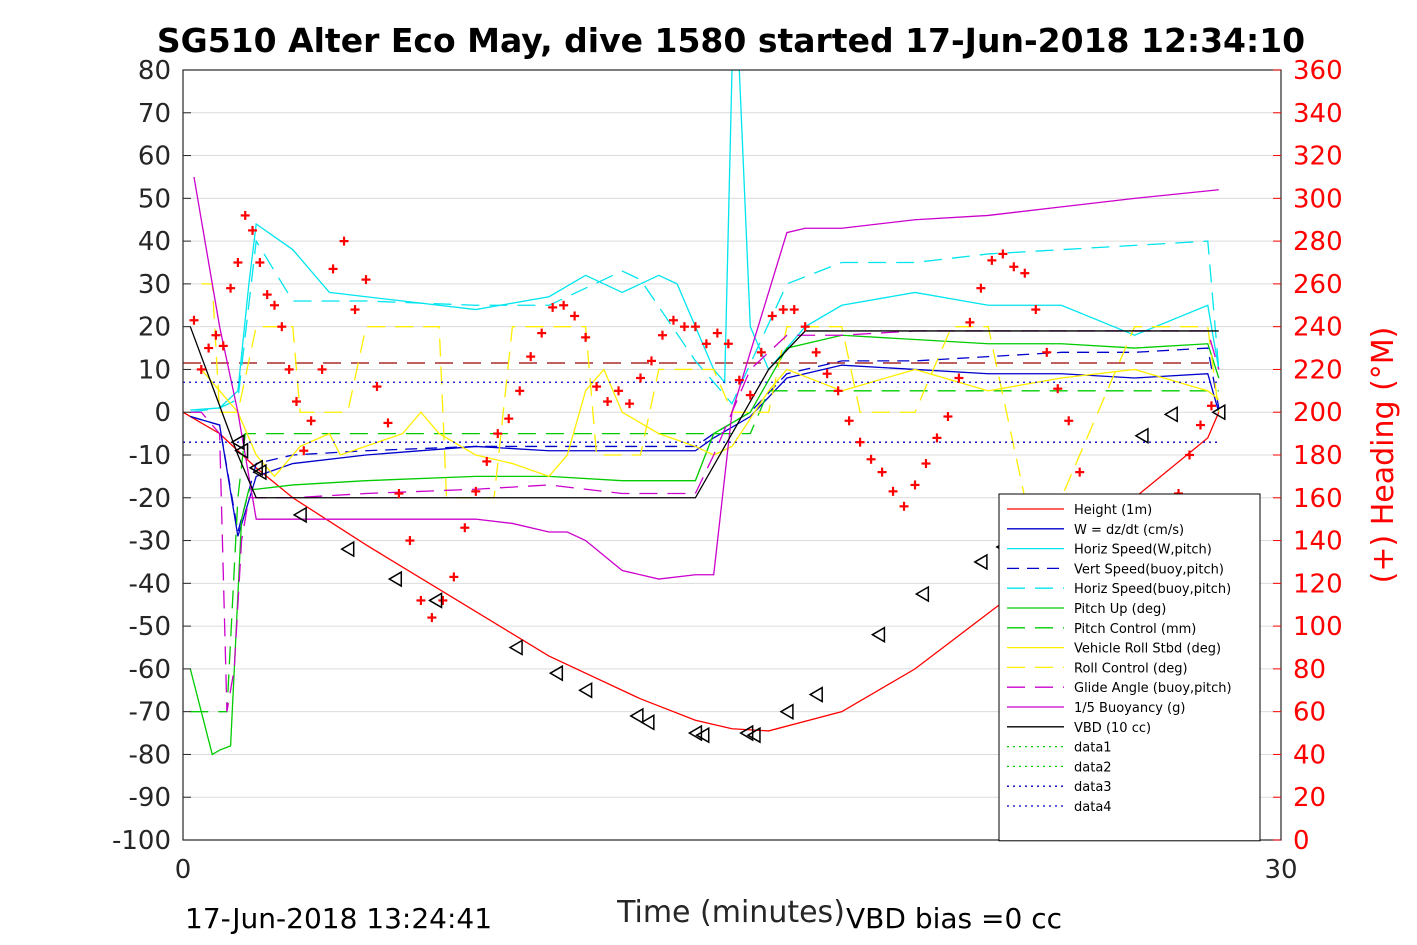 Image resolution: width=1417 pixels, height=945 pixels. Describe the element at coordinates (1113, 510) in the screenshot. I see `legend-label: Height (1m)` at that location.